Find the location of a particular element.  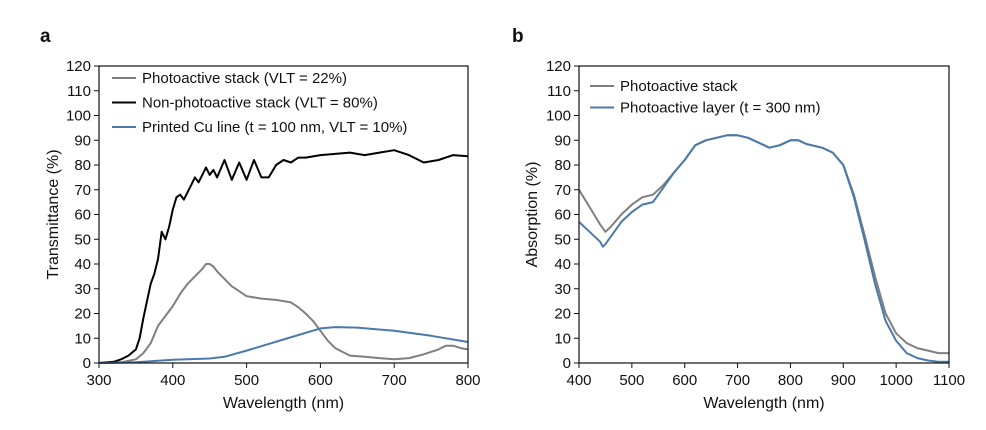

panel-a-x-tick-label: 700 is located at coordinates (394, 380).